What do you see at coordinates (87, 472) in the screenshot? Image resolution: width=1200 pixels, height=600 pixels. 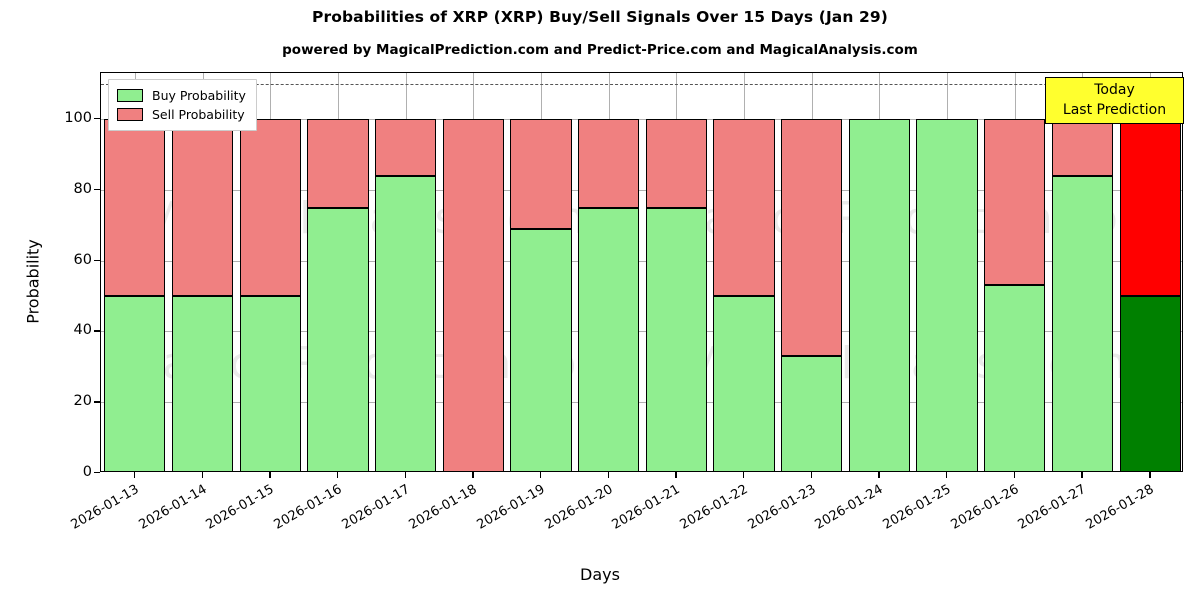 I see `y-tick-label: 0` at bounding box center [87, 472].